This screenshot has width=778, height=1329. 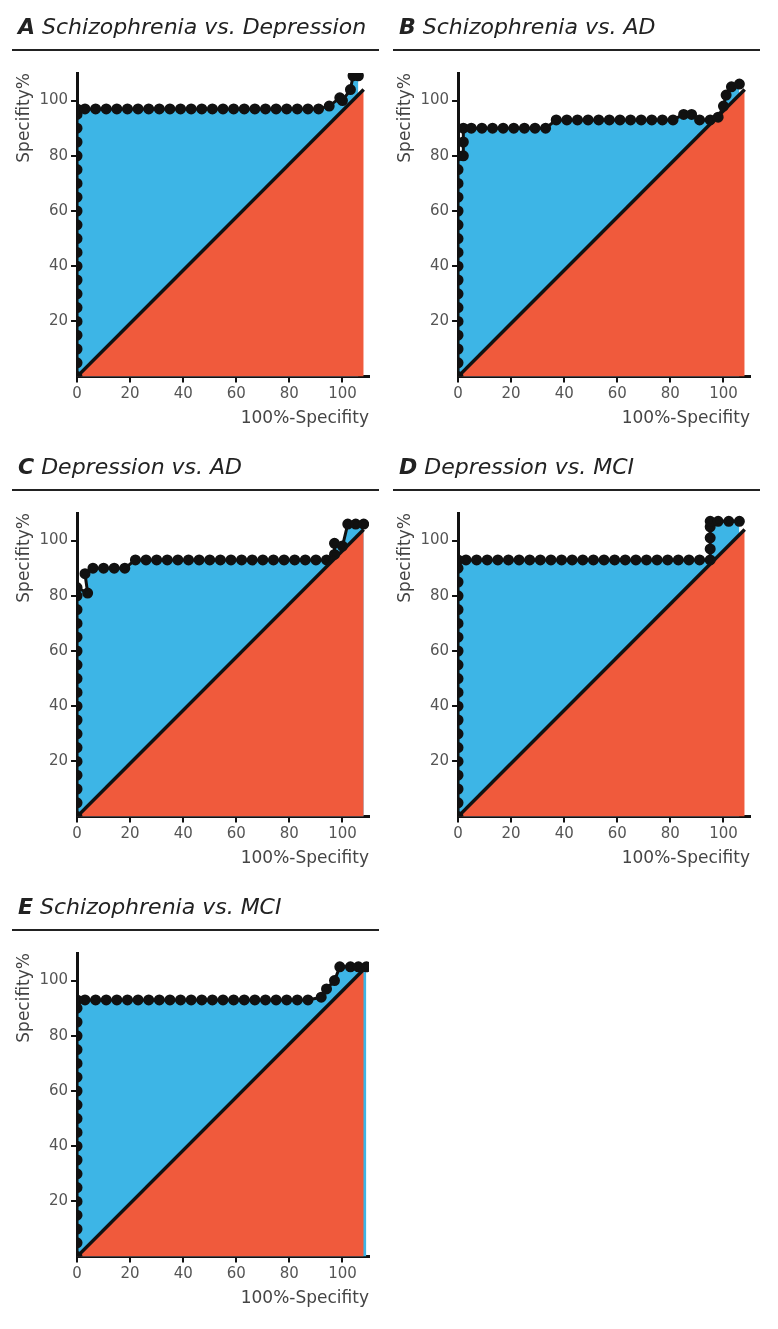 What do you see at coordinates (130, 466) in the screenshot?
I see `chart-title: C Depression vs. AD` at bounding box center [130, 466].